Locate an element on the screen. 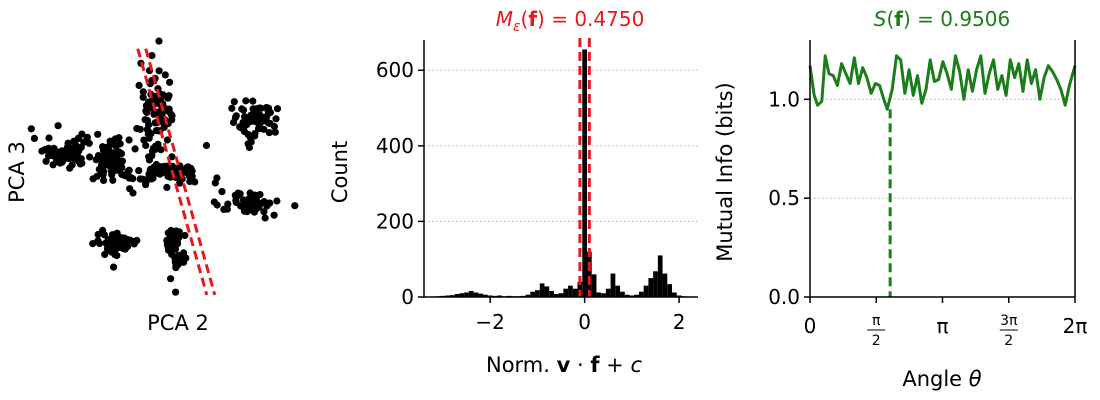 The height and width of the screenshot is (400, 1100). mutual-info-y-tick-label: 1.0 is located at coordinates (784, 99).